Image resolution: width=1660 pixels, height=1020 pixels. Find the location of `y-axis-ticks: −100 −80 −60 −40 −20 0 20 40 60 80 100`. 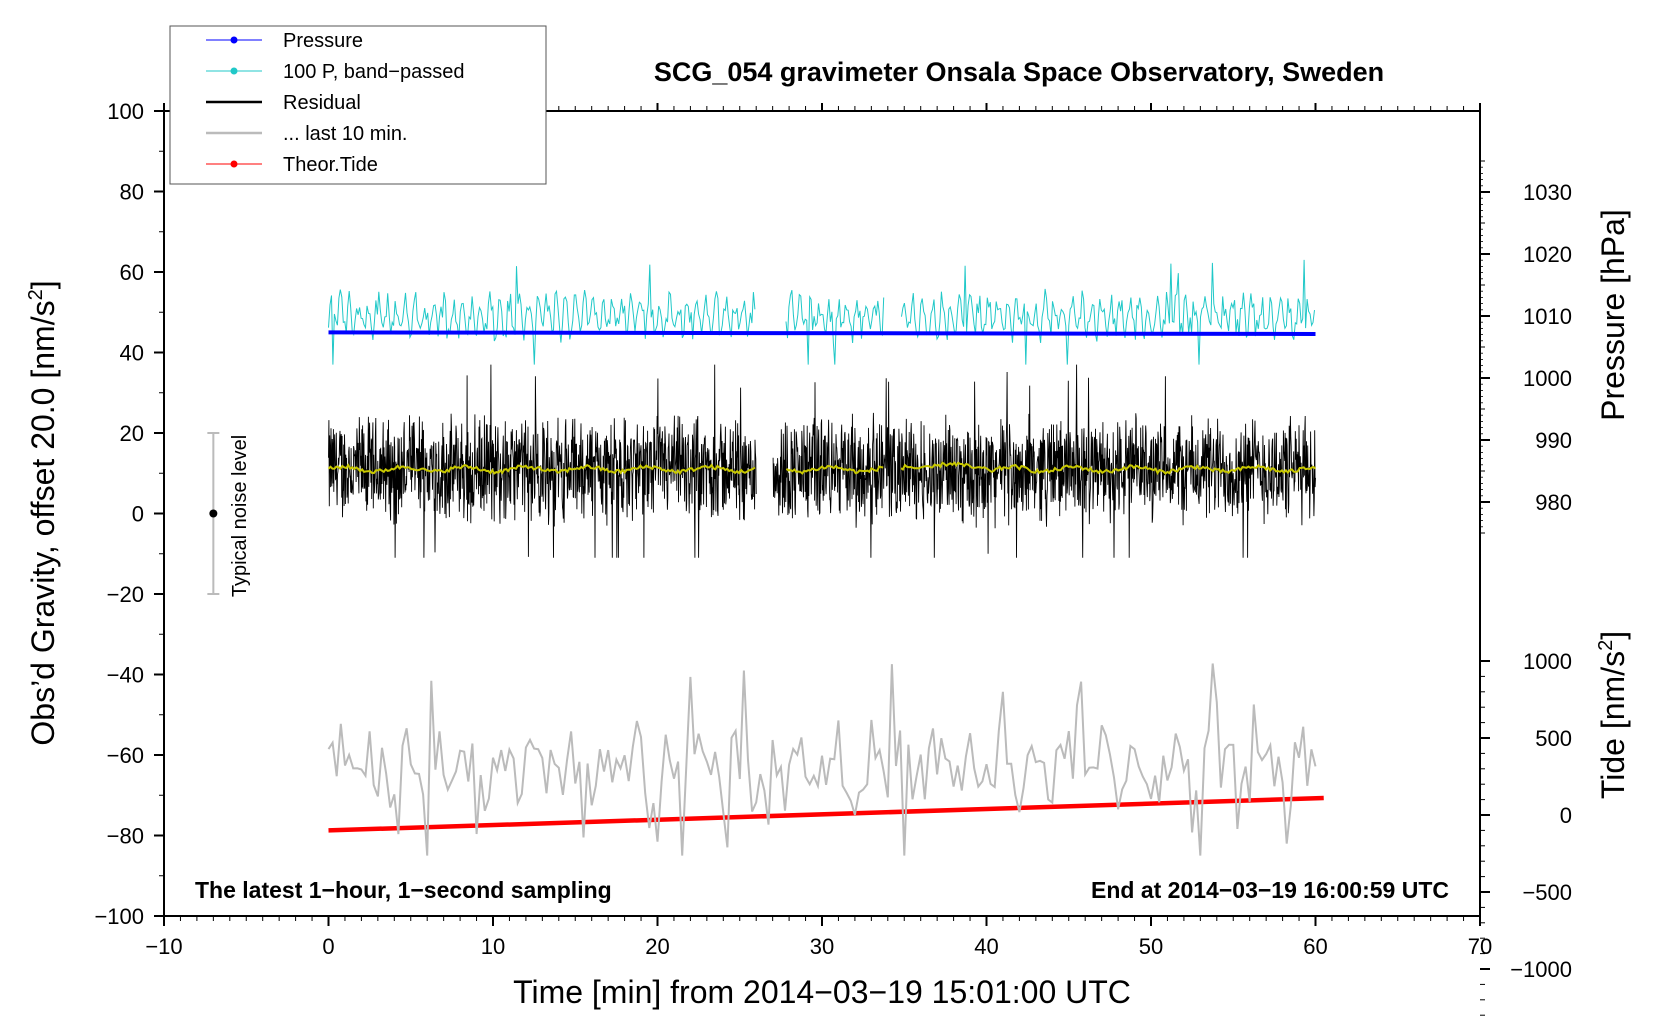

y-axis-ticks: −100 −80 −60 −40 −20 0 20 40 60 80 100 is located at coordinates (129, 514).